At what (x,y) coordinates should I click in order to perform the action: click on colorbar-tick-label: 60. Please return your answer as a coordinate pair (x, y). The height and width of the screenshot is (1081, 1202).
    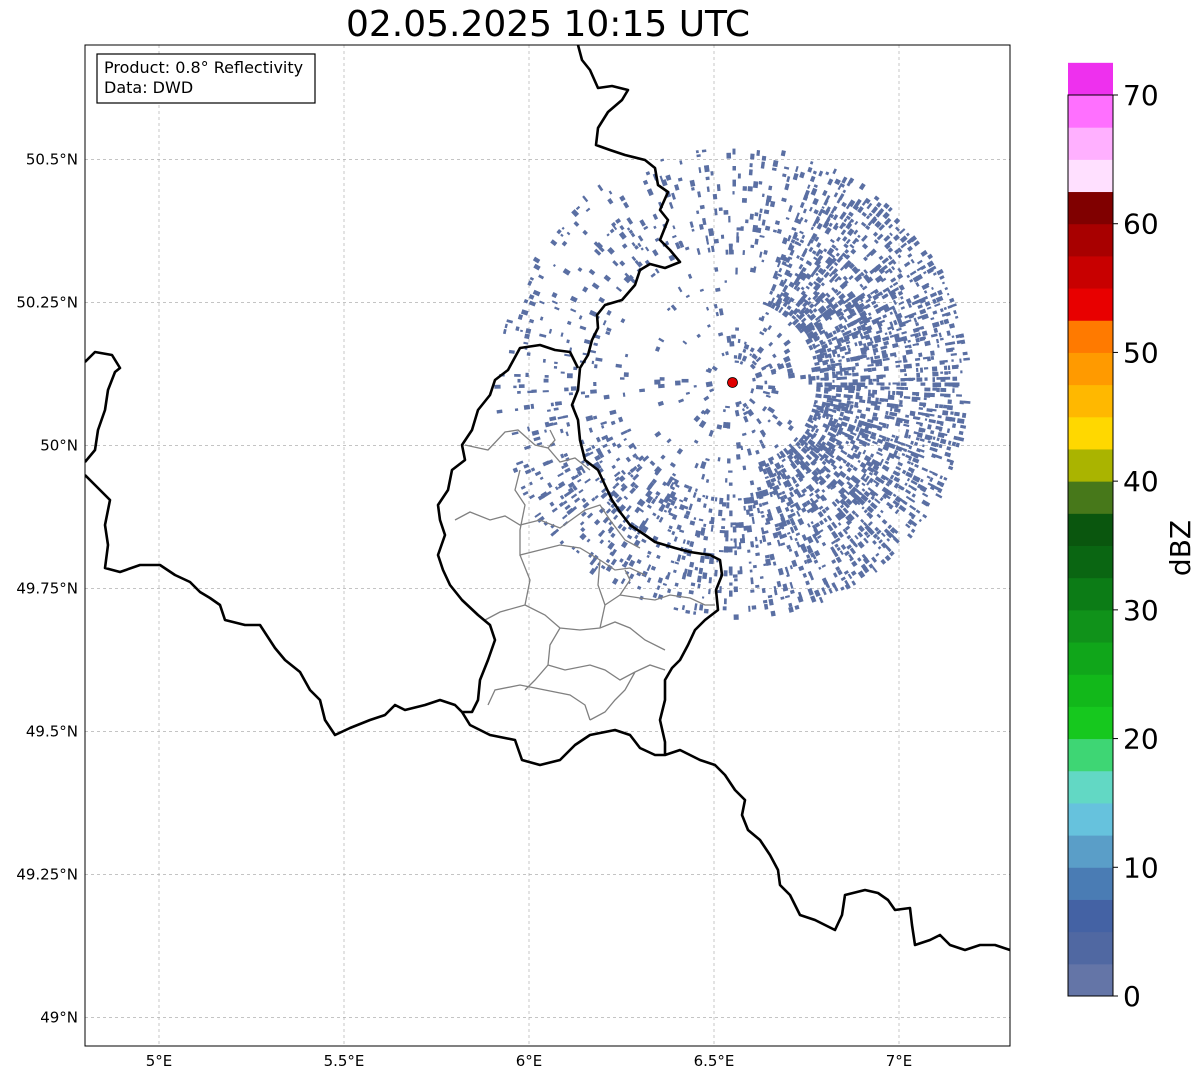
    Looking at the image, I should click on (1141, 224).